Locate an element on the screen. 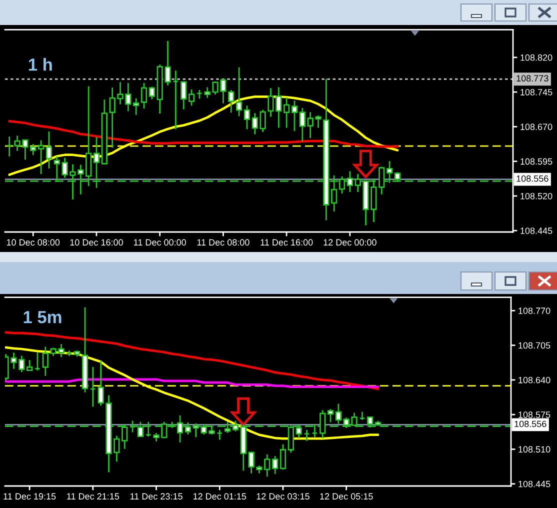  y-tick-label: 108.595 is located at coordinates (536, 161).